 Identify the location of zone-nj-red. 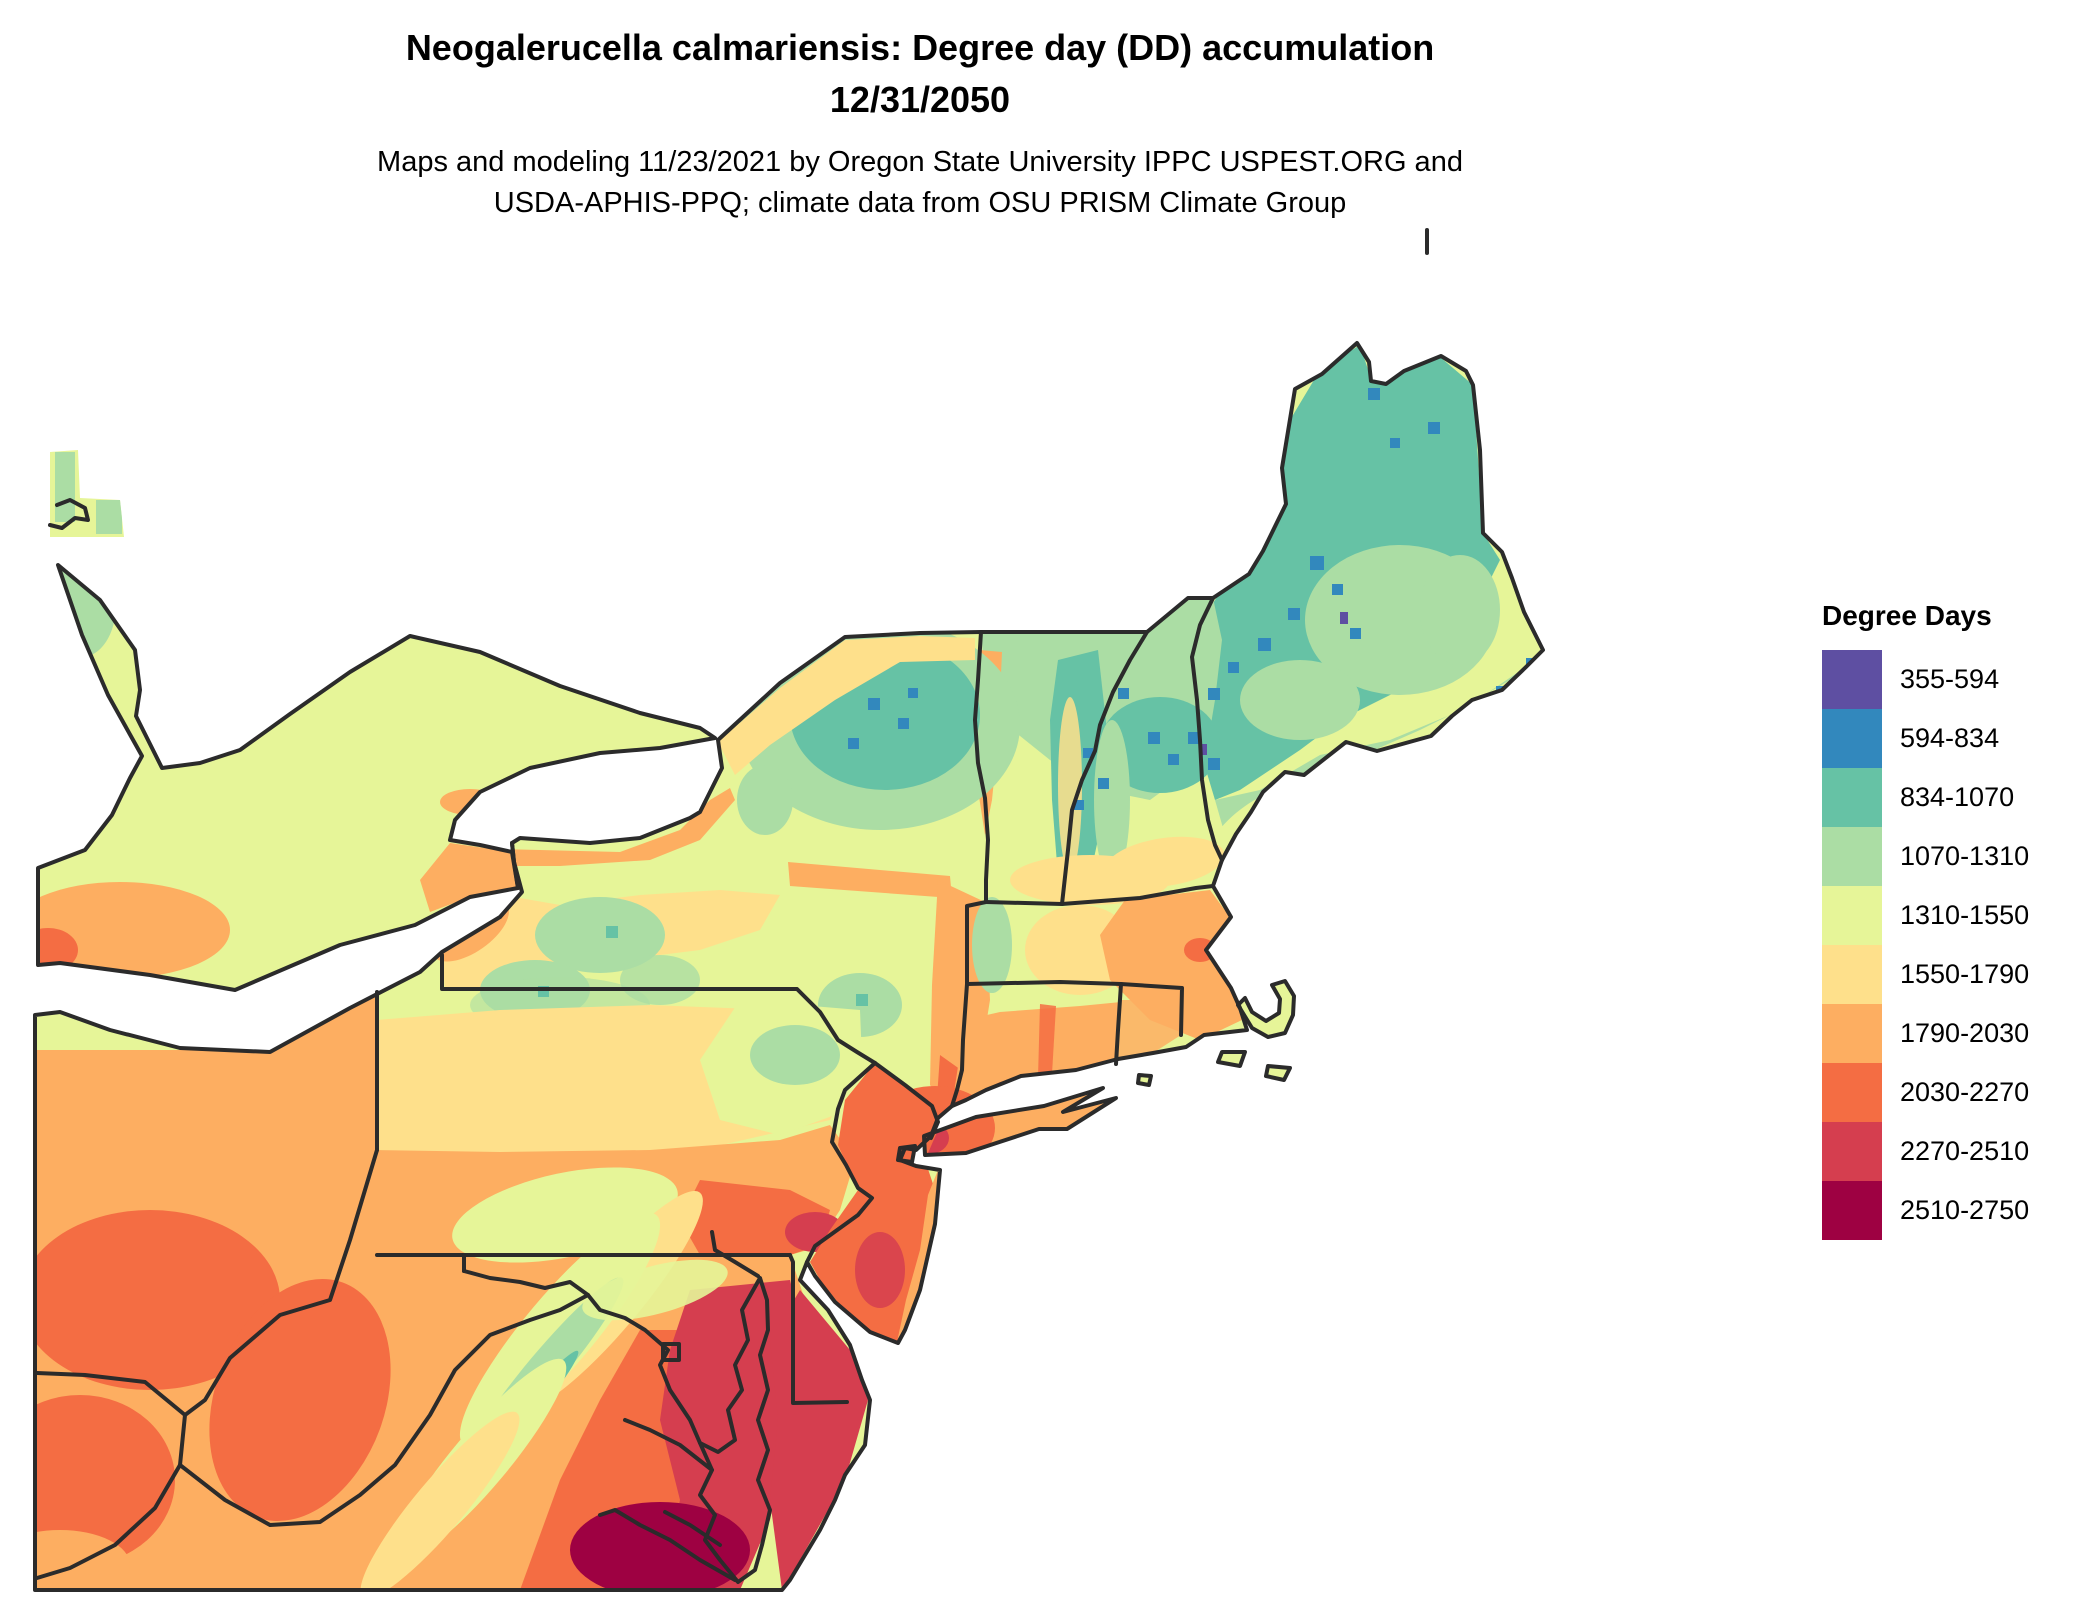
(874, 1203).